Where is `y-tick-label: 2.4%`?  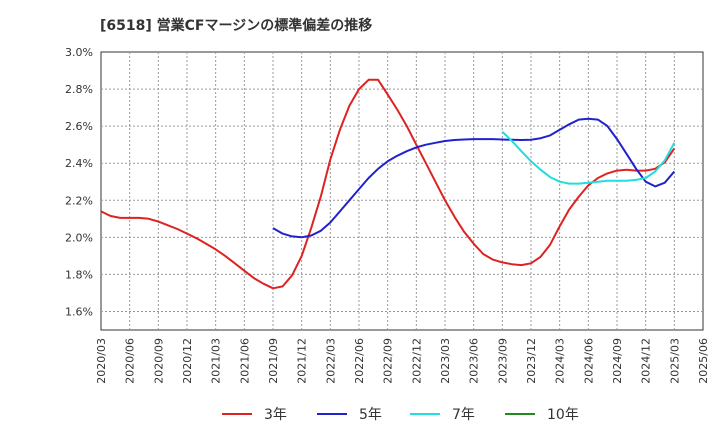 y-tick-label: 2.4% is located at coordinates (79, 163).